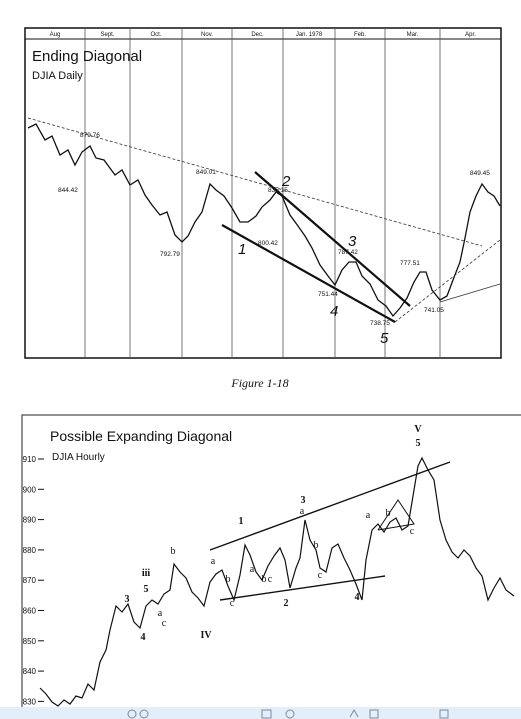  What do you see at coordinates (30, 641) in the screenshot?
I see `y-tick-label: 850` at bounding box center [30, 641].